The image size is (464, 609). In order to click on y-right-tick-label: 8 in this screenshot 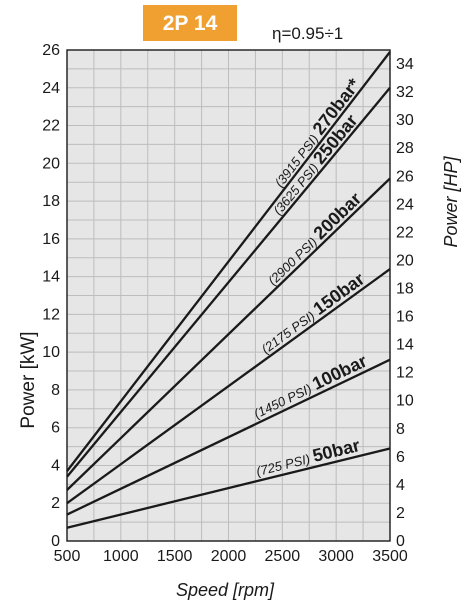, I will do `click(400, 429)`.